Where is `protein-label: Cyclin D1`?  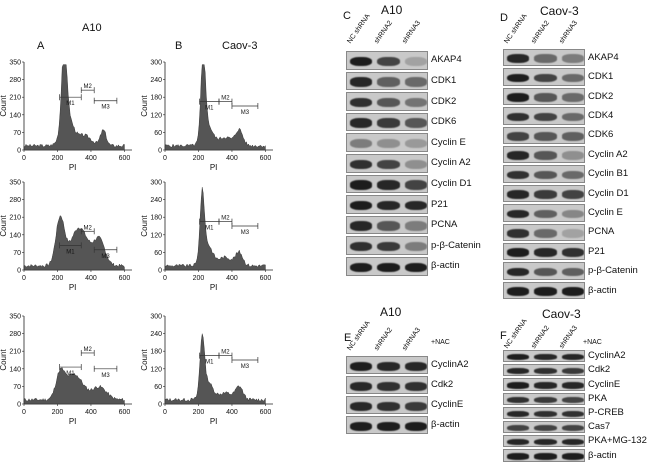
protein-label: Cyclin D1 is located at coordinates (451, 183).